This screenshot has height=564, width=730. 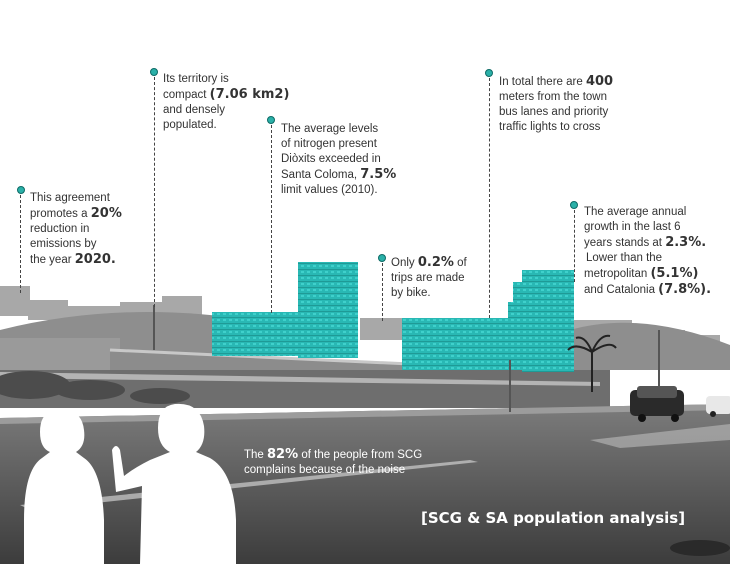 What do you see at coordinates (60, 229) in the screenshot?
I see `agreement-line-3: reduction in` at bounding box center [60, 229].